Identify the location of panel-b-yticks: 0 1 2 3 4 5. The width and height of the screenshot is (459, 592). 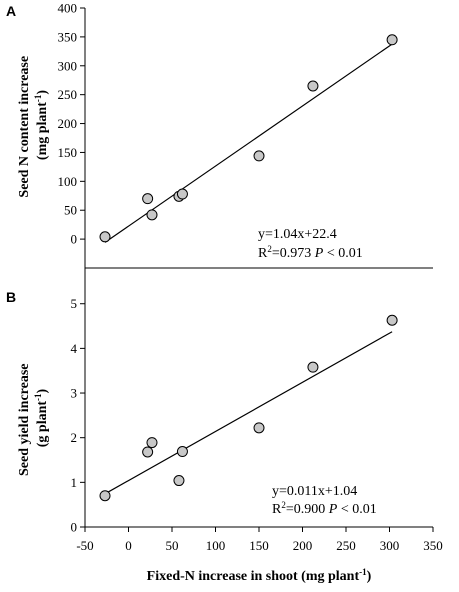
(78, 415).